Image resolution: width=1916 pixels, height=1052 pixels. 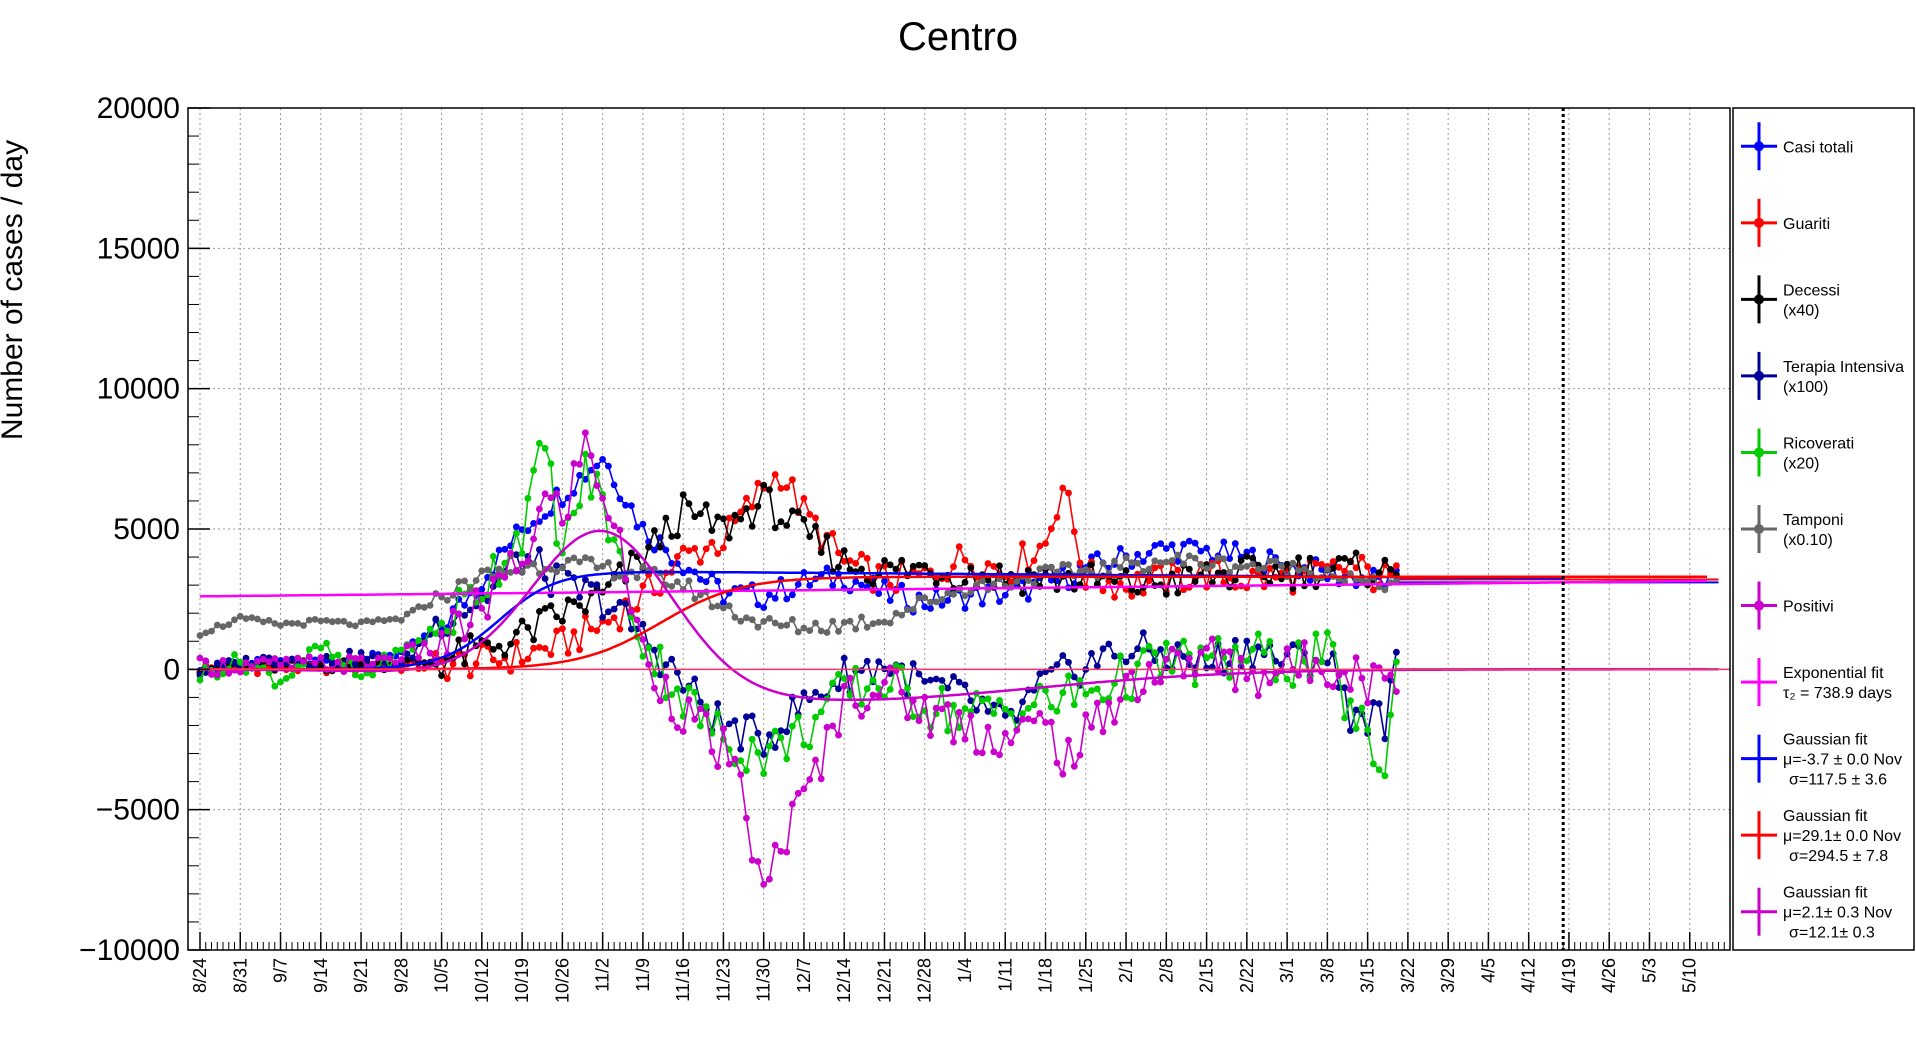 I want to click on x-tick-label: 1/11, so click(x=1005, y=975).